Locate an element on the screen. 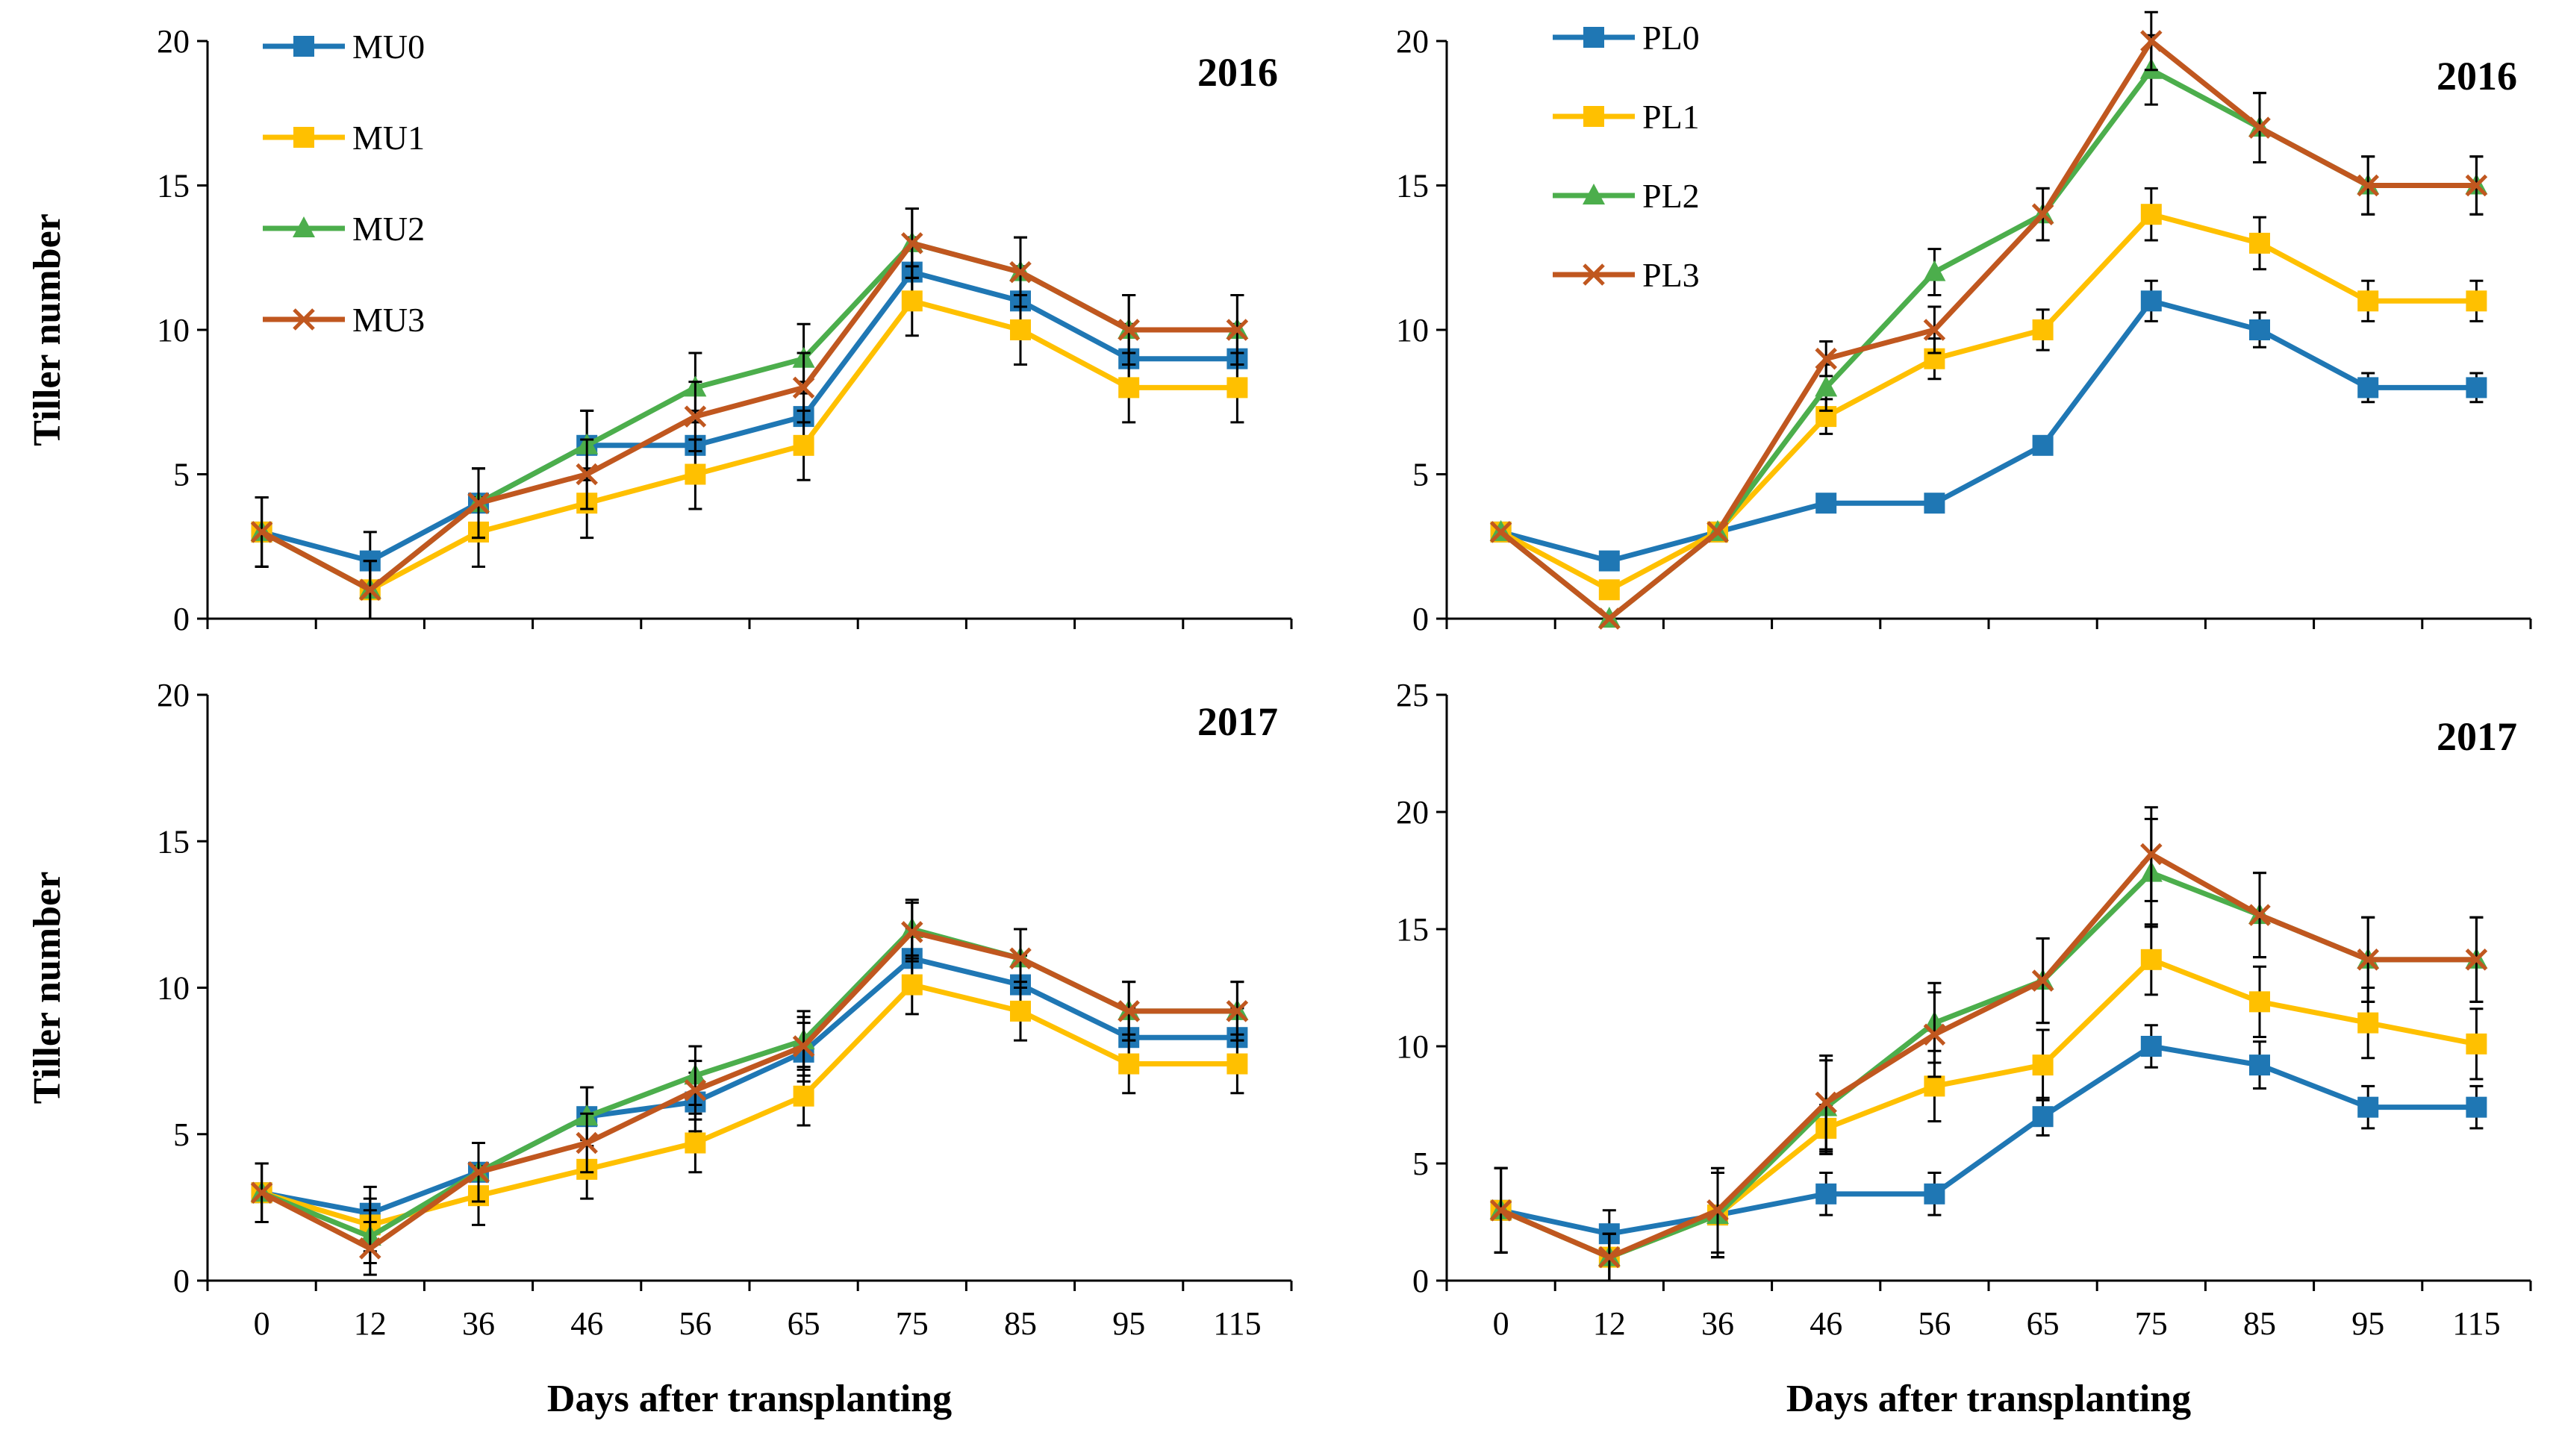  legend-label: PL0 is located at coordinates (1671, 38).